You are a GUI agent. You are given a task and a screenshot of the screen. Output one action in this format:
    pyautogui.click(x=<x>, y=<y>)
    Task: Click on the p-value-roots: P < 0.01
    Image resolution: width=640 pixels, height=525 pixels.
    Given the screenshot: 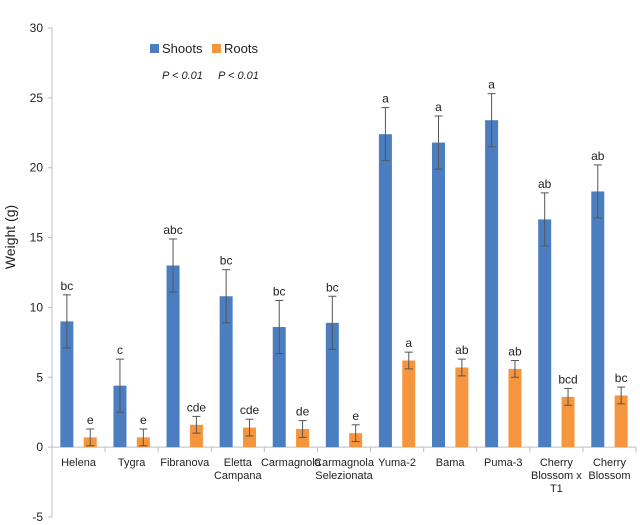 What is the action you would take?
    pyautogui.click(x=238, y=76)
    